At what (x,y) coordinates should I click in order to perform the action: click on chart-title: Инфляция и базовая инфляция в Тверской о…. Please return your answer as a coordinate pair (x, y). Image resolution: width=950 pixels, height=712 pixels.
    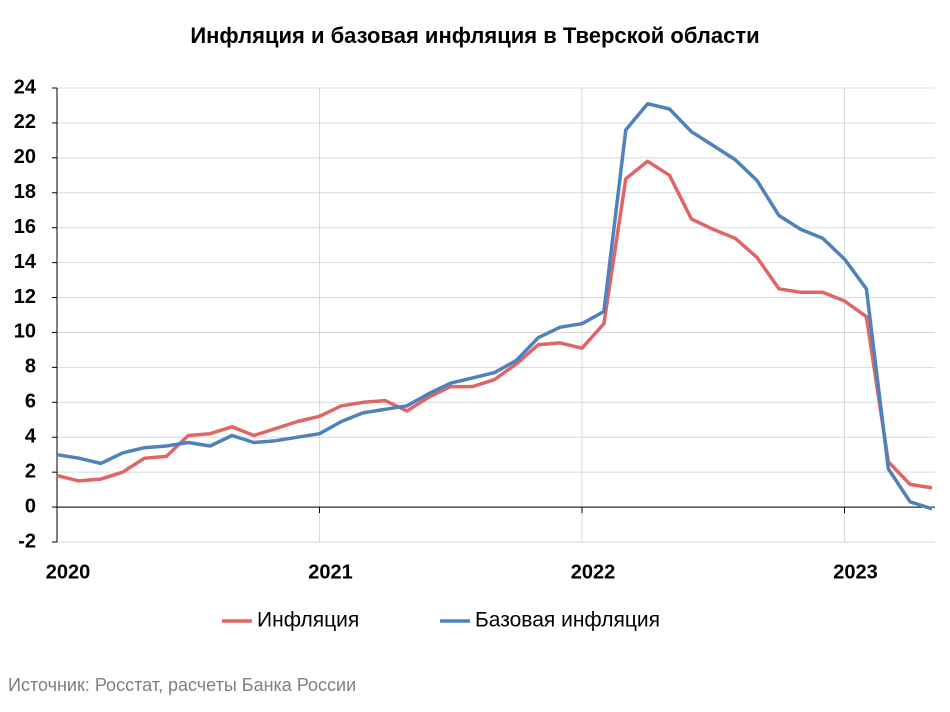
    Looking at the image, I should click on (474, 35).